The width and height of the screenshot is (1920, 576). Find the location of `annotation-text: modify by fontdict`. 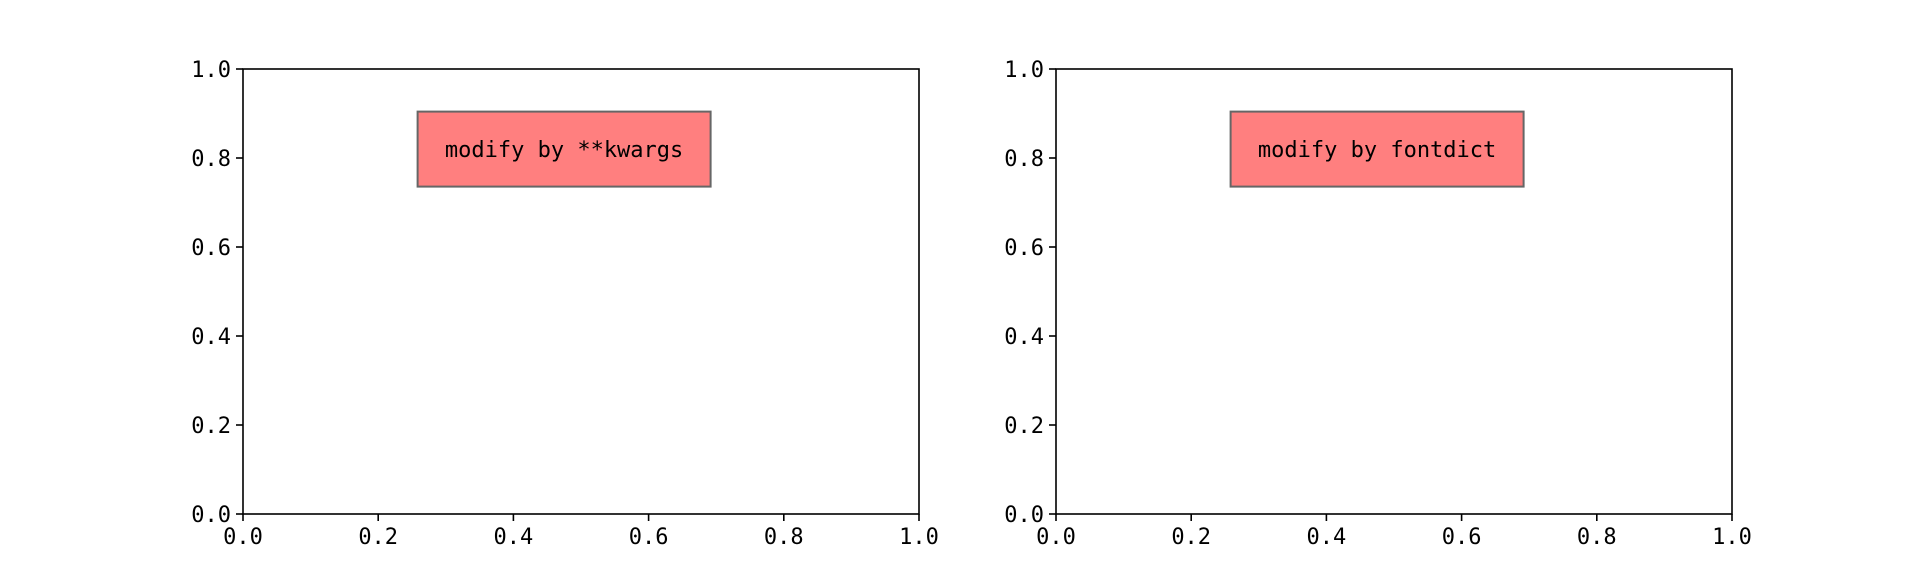

annotation-text: modify by fontdict is located at coordinates (1377, 150).